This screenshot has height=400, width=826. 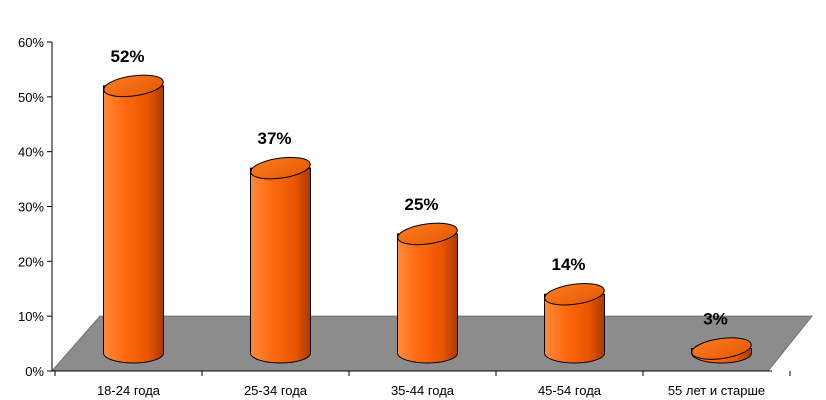 I want to click on data-label: 14%, so click(x=568, y=264).